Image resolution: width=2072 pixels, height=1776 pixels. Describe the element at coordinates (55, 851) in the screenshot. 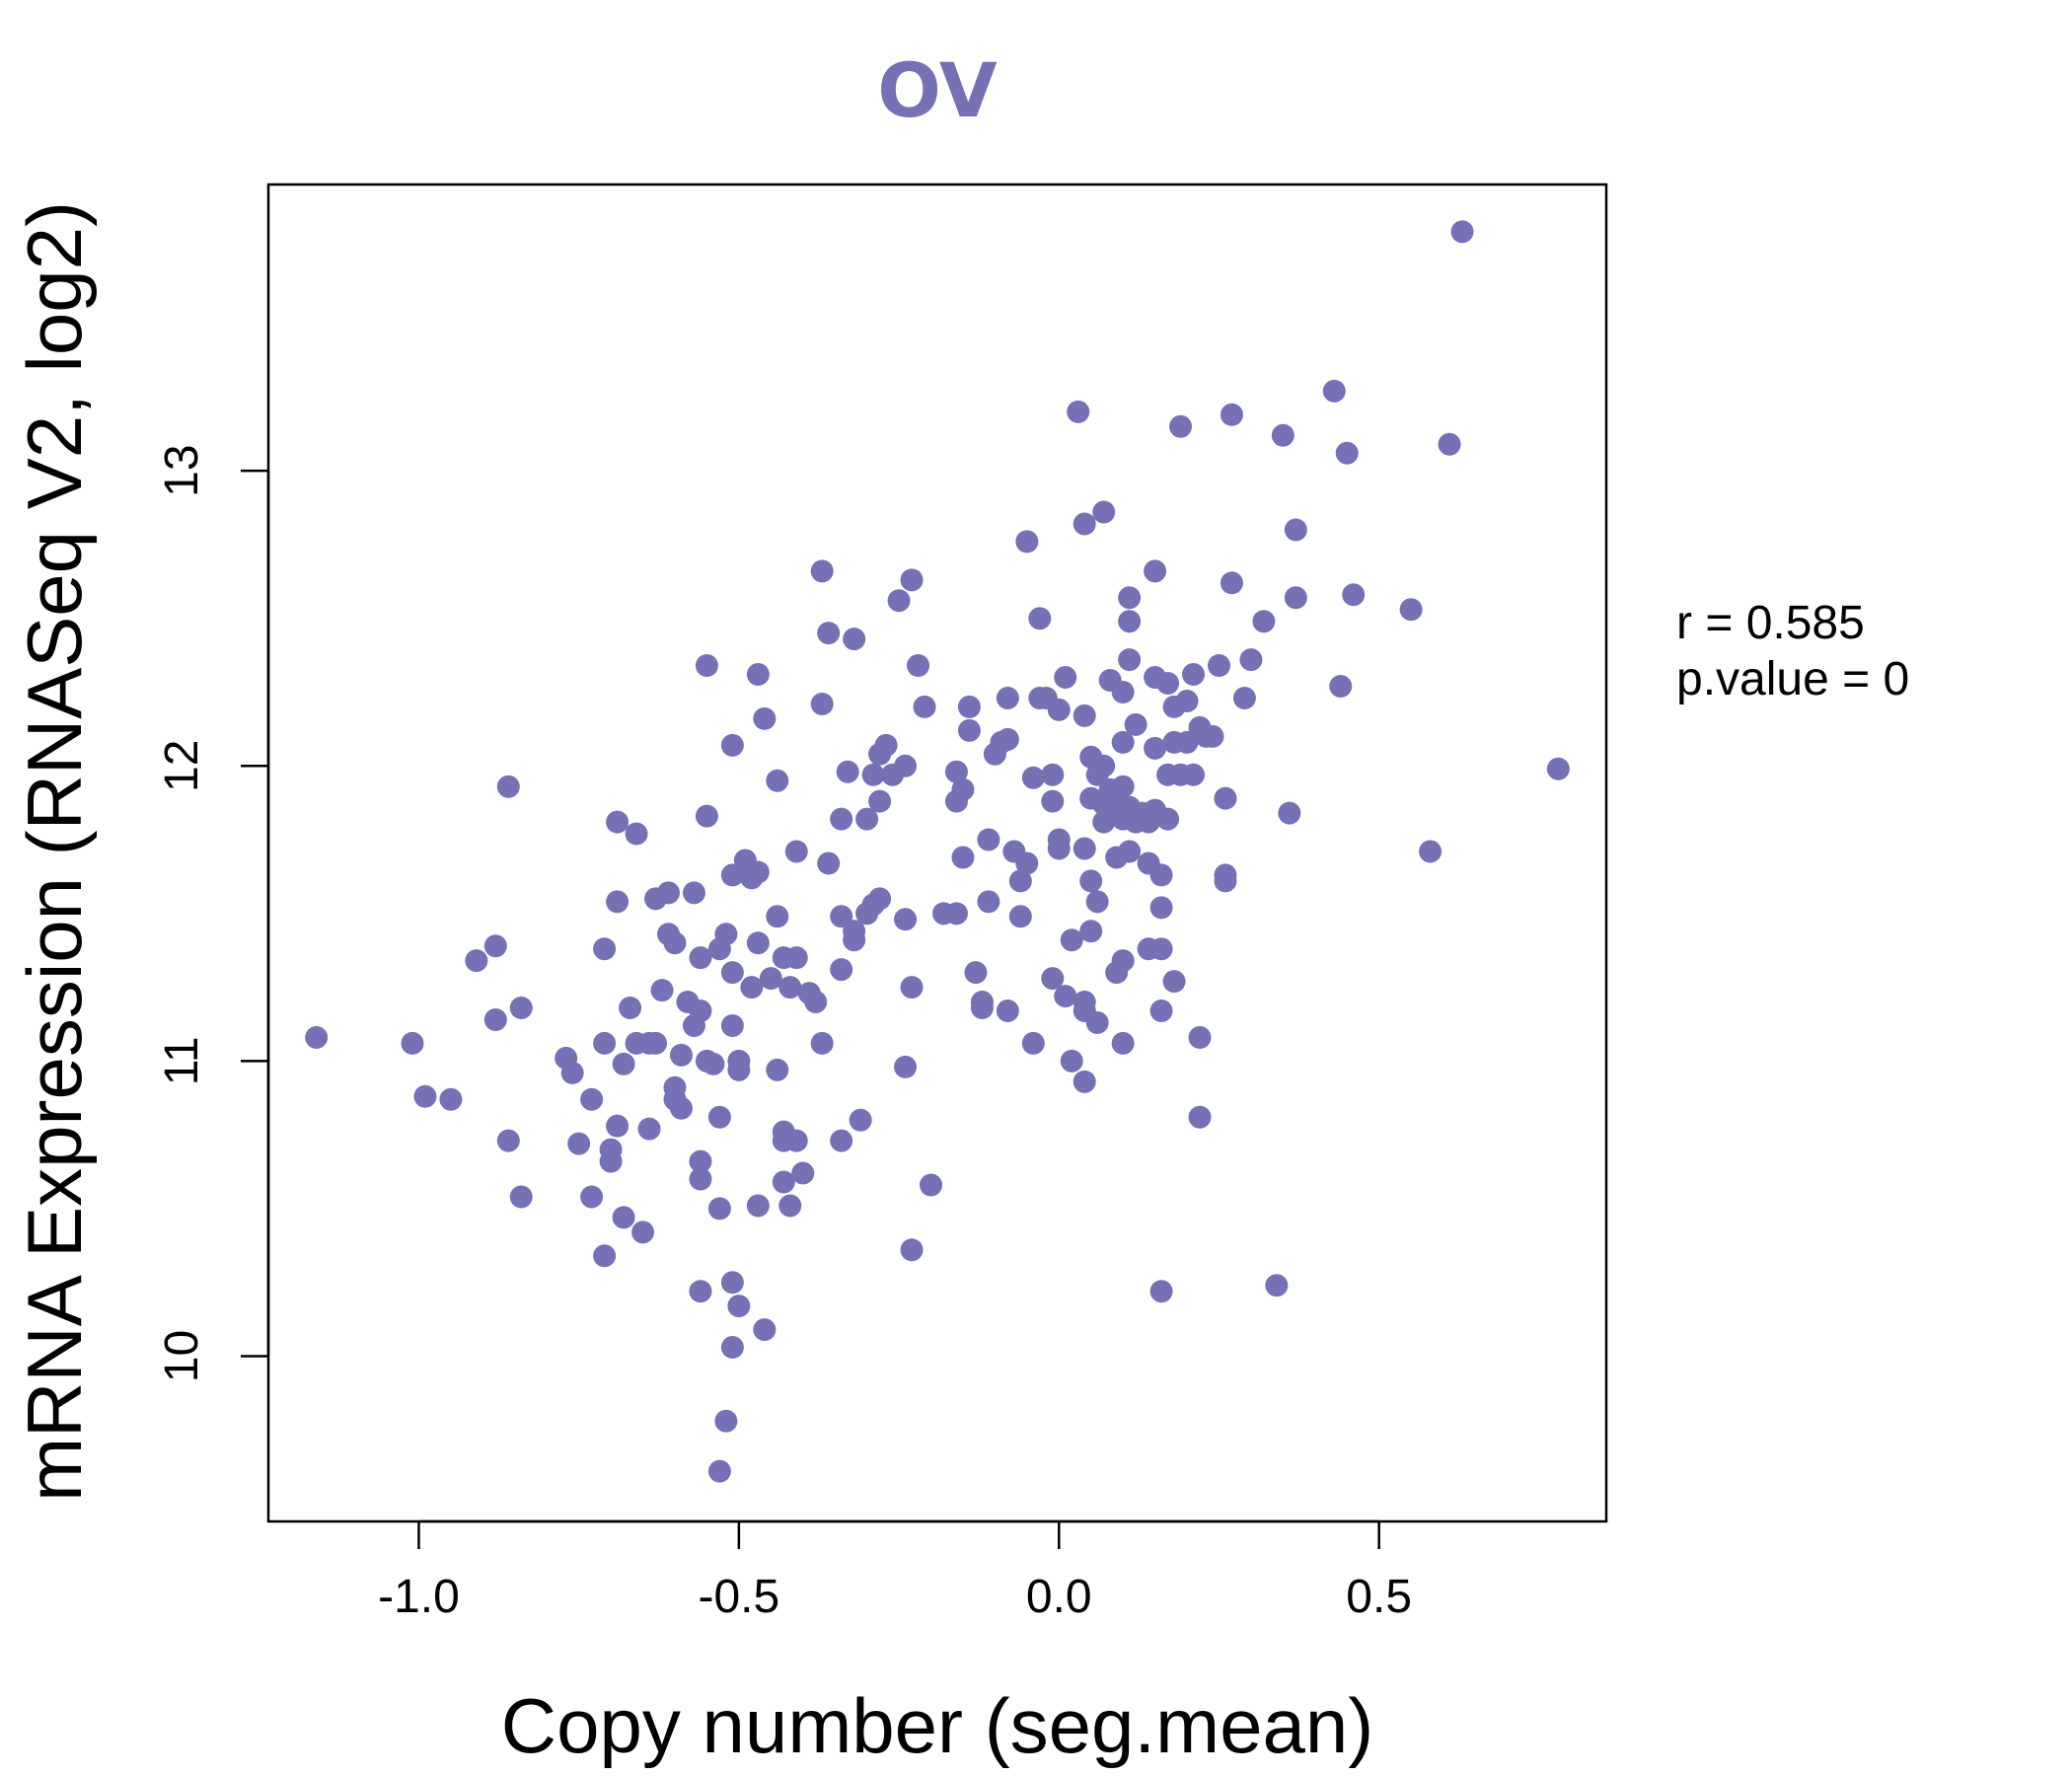

I see `y-axis-title: mRNA Expression (RNASeq V2, log2)` at that location.